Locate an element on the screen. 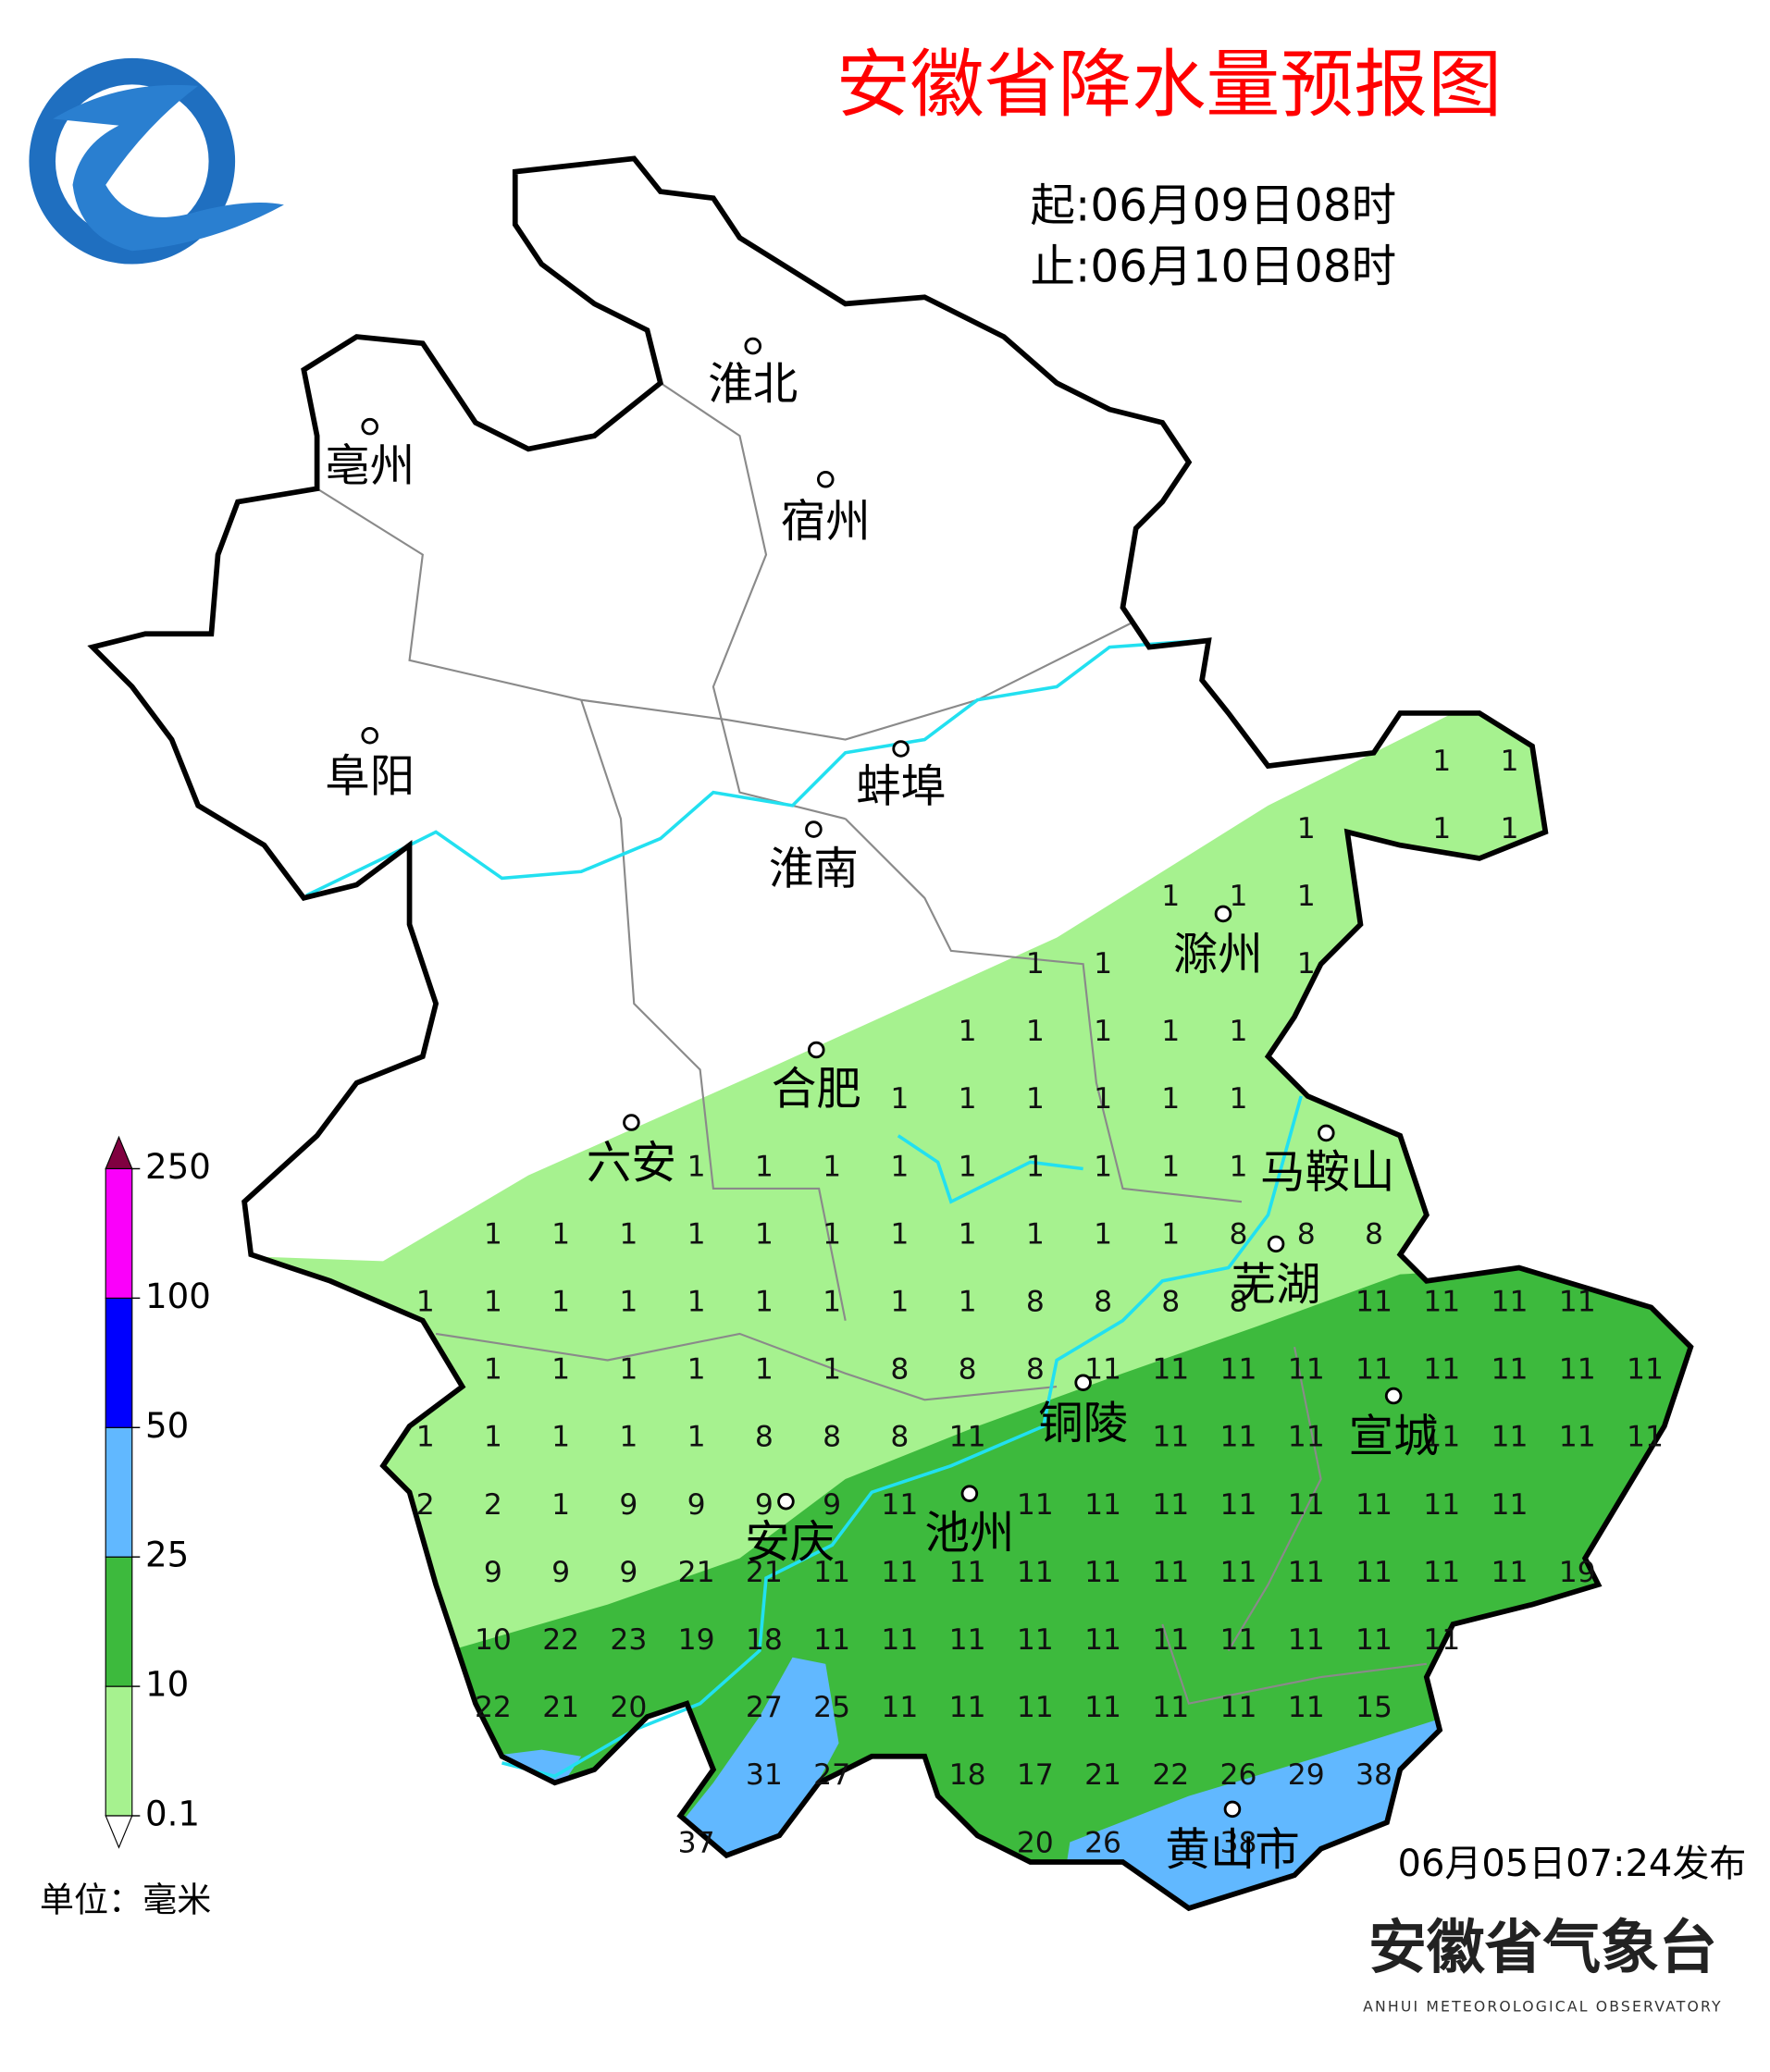 Image resolution: width=1770 pixels, height=2072 pixels. station-value: 25 is located at coordinates (831, 1708).